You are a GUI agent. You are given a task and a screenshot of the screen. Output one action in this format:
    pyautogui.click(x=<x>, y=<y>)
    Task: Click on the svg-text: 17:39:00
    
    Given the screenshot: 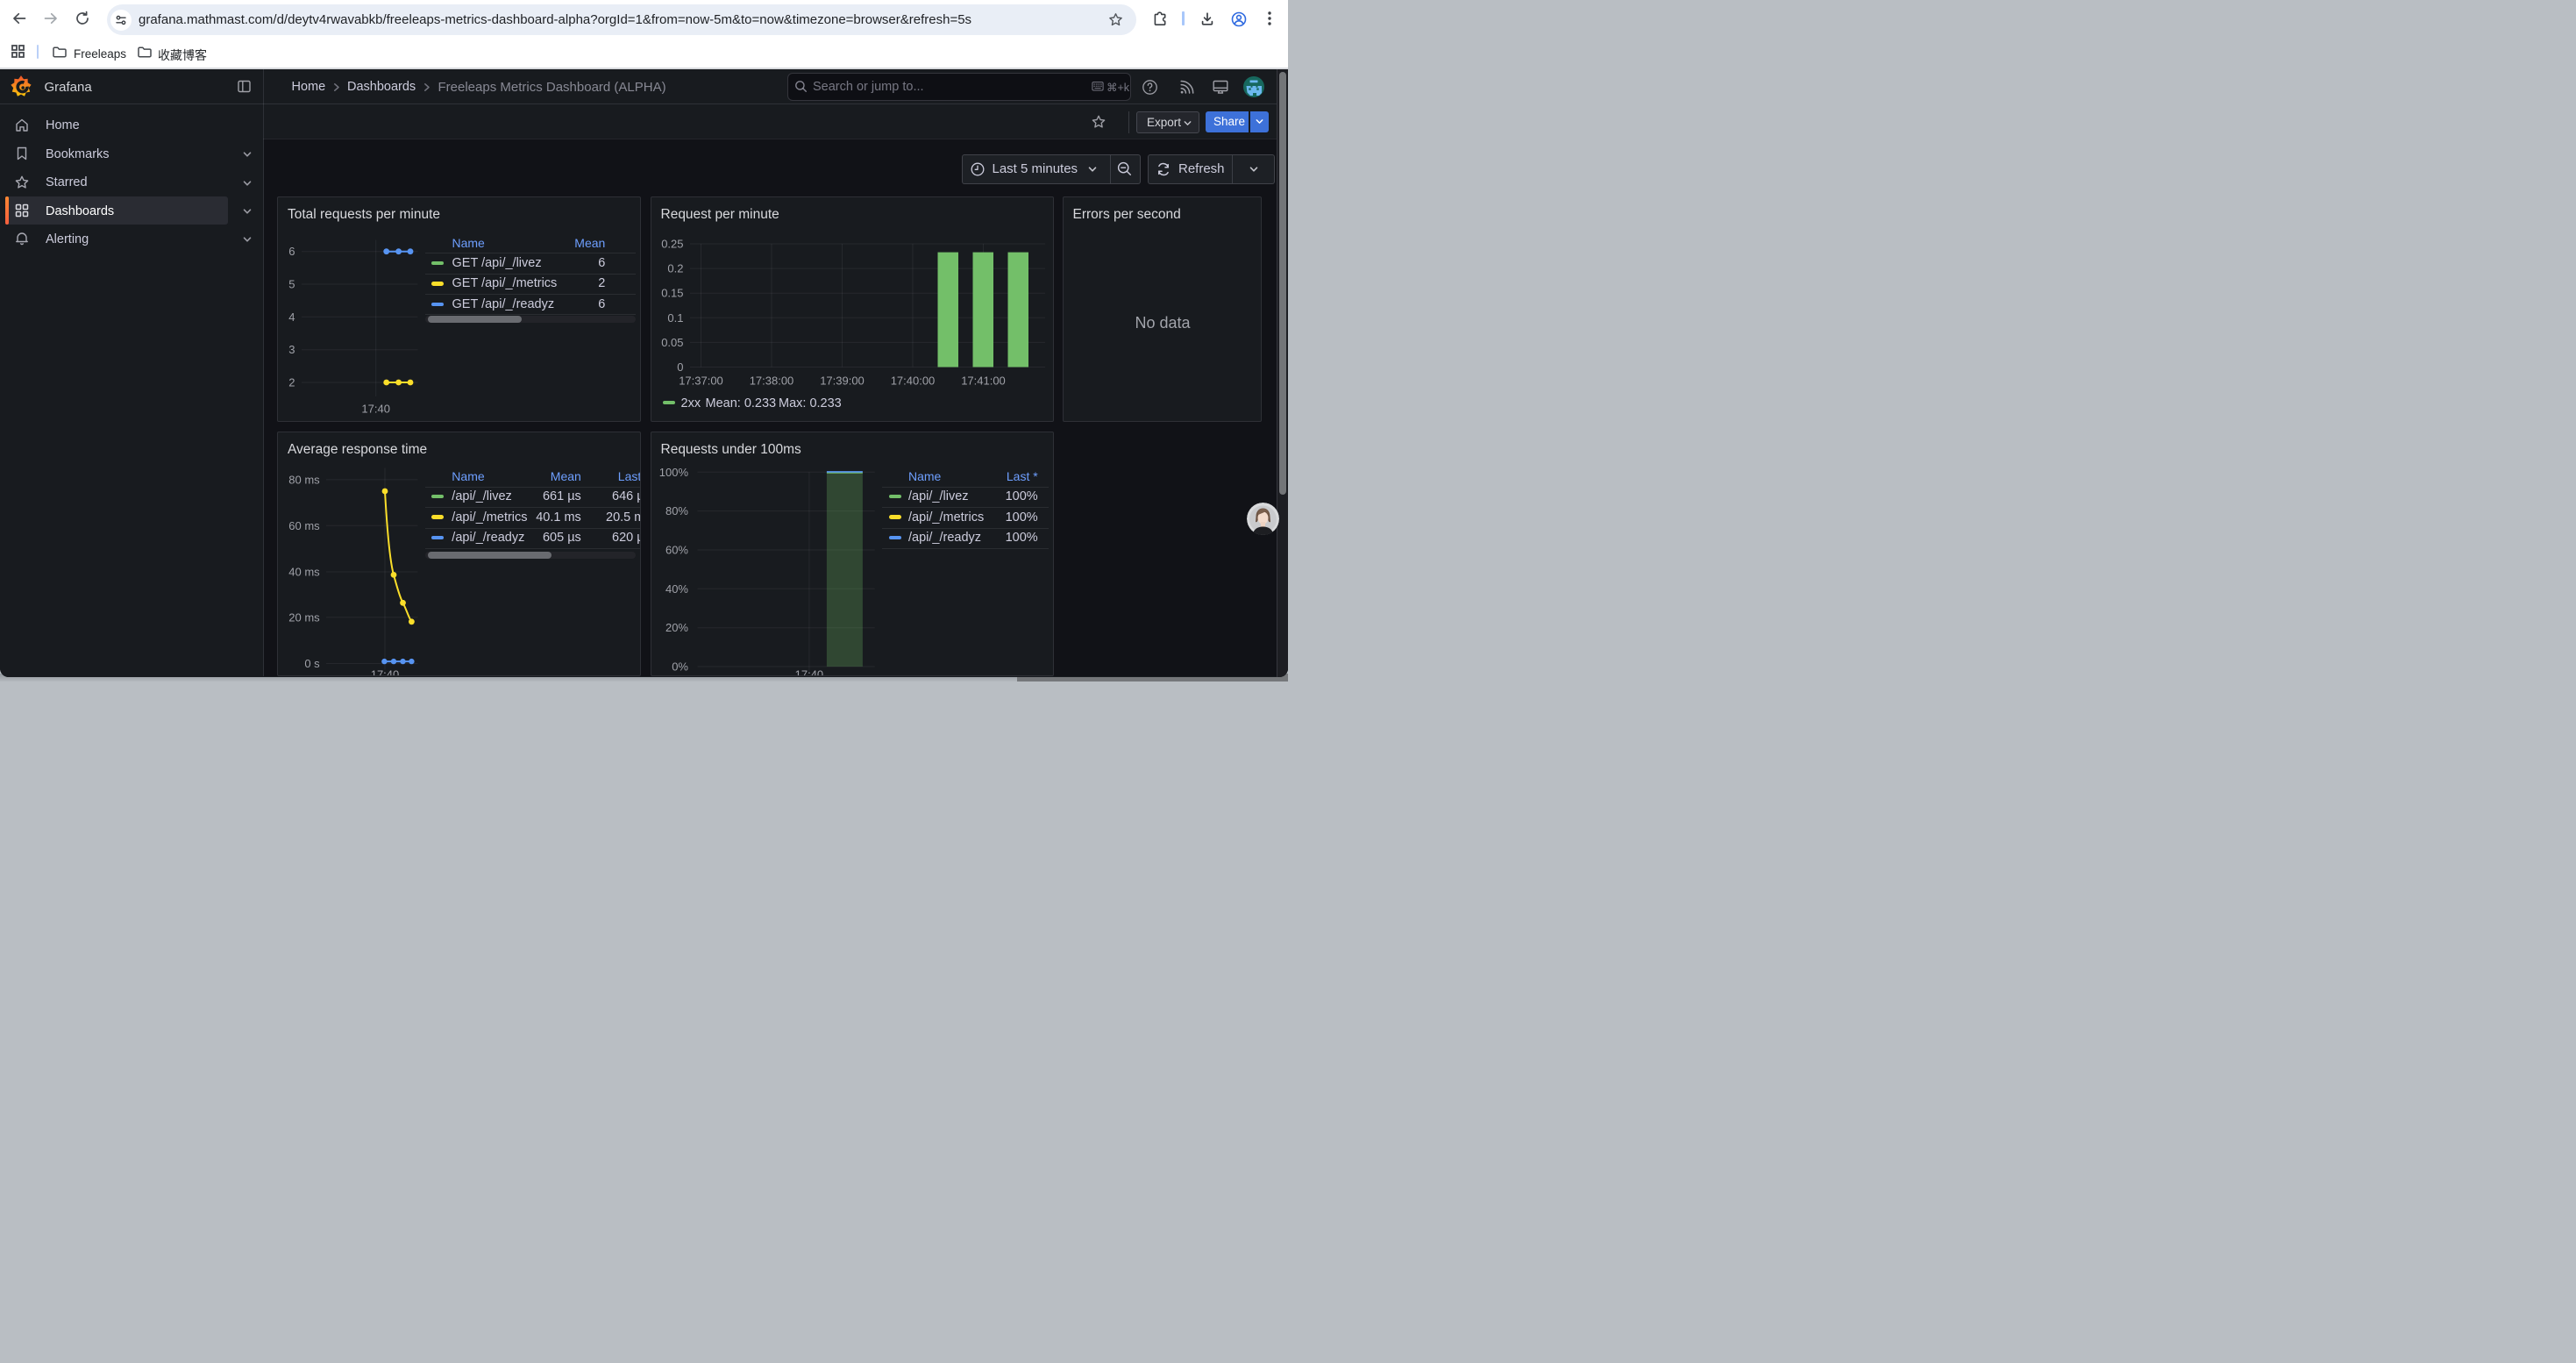 What is the action you would take?
    pyautogui.click(x=842, y=381)
    